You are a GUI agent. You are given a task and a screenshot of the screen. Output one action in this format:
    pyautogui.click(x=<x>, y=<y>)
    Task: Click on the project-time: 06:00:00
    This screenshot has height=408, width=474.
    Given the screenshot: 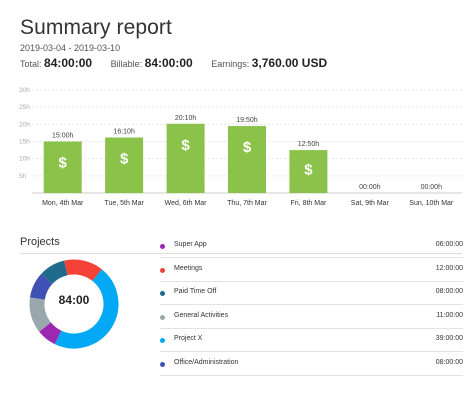 What is the action you would take?
    pyautogui.click(x=449, y=244)
    